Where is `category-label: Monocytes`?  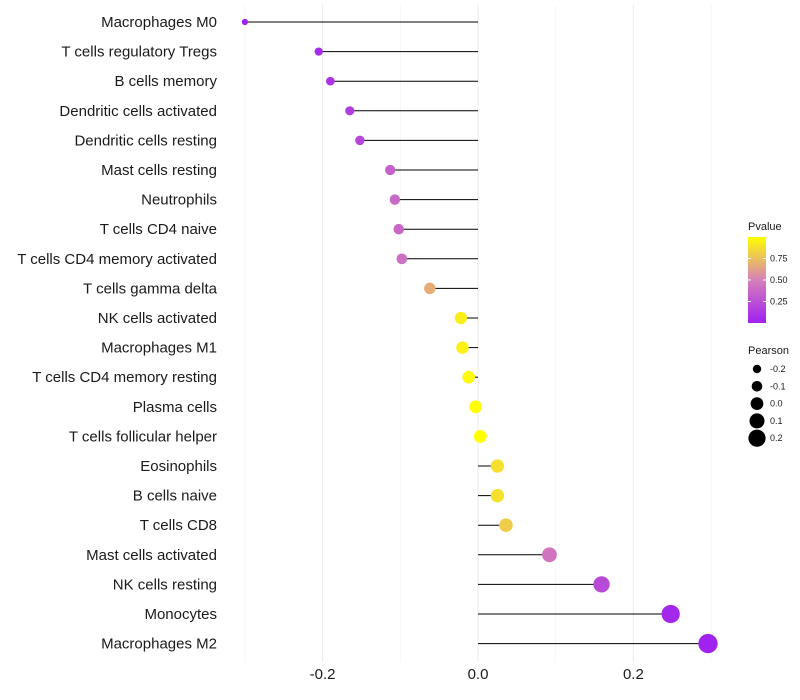 category-label: Monocytes is located at coordinates (180, 614).